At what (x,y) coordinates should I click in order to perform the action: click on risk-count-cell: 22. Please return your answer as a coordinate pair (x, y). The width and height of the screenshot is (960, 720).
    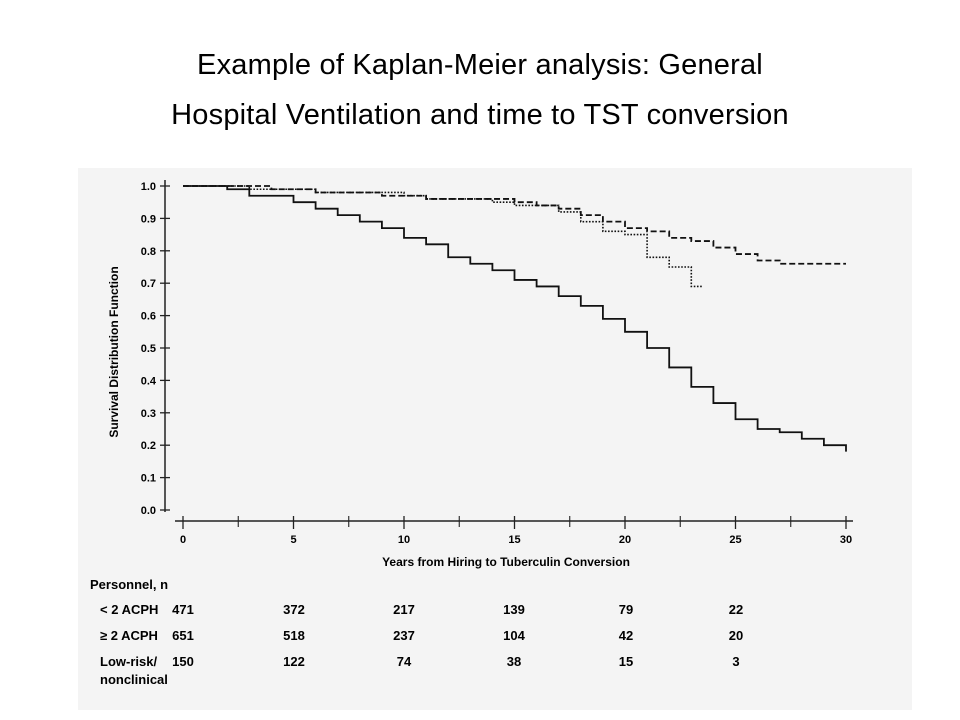
    Looking at the image, I should click on (736, 609).